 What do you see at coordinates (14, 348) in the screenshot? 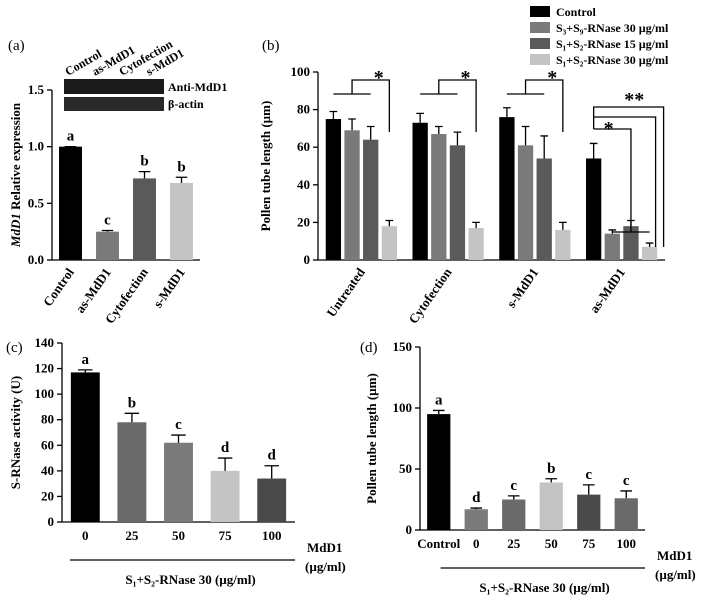
I see `panel-label: (c)` at bounding box center [14, 348].